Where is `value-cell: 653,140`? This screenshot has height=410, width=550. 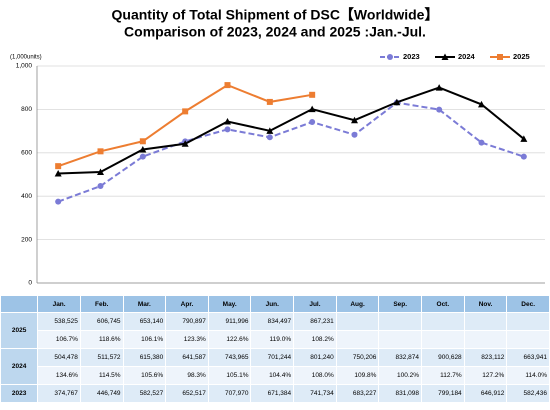 value-cell: 653,140 is located at coordinates (144, 321).